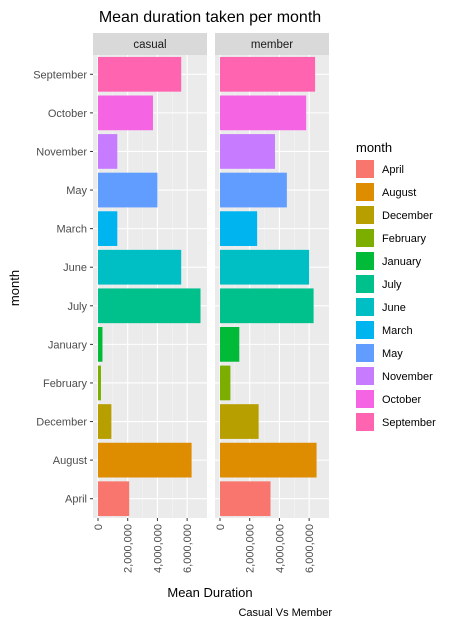  Describe the element at coordinates (265, 267) in the screenshot. I see `bar-member-june` at that location.